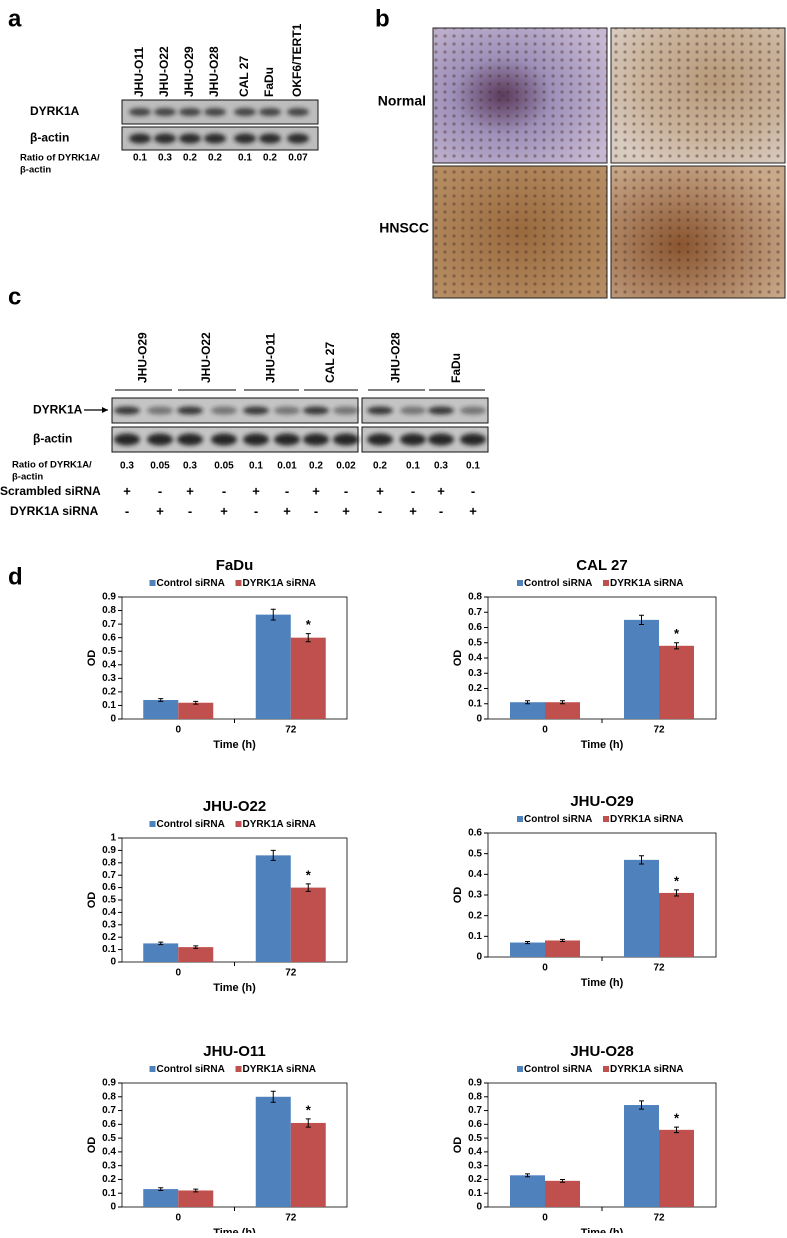  What do you see at coordinates (601, 801) in the screenshot?
I see `chart-title: JHU-O29` at bounding box center [601, 801].